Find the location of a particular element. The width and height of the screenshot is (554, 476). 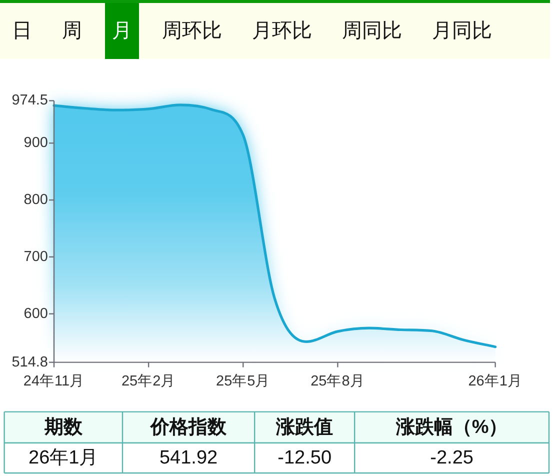

tab: 月同比 is located at coordinates (462, 31).